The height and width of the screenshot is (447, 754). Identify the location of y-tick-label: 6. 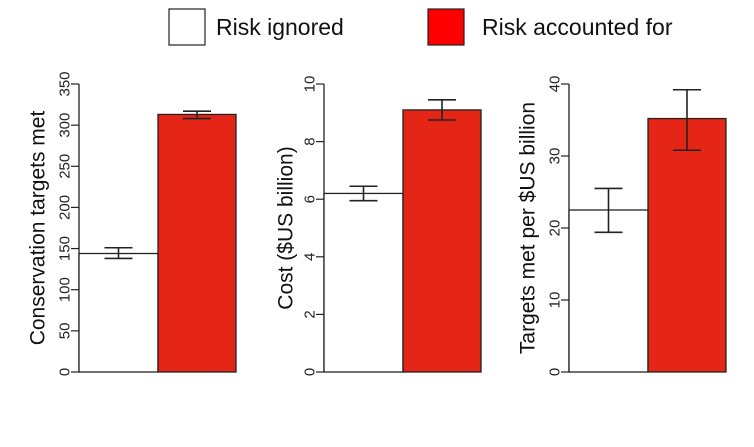
(310, 199).